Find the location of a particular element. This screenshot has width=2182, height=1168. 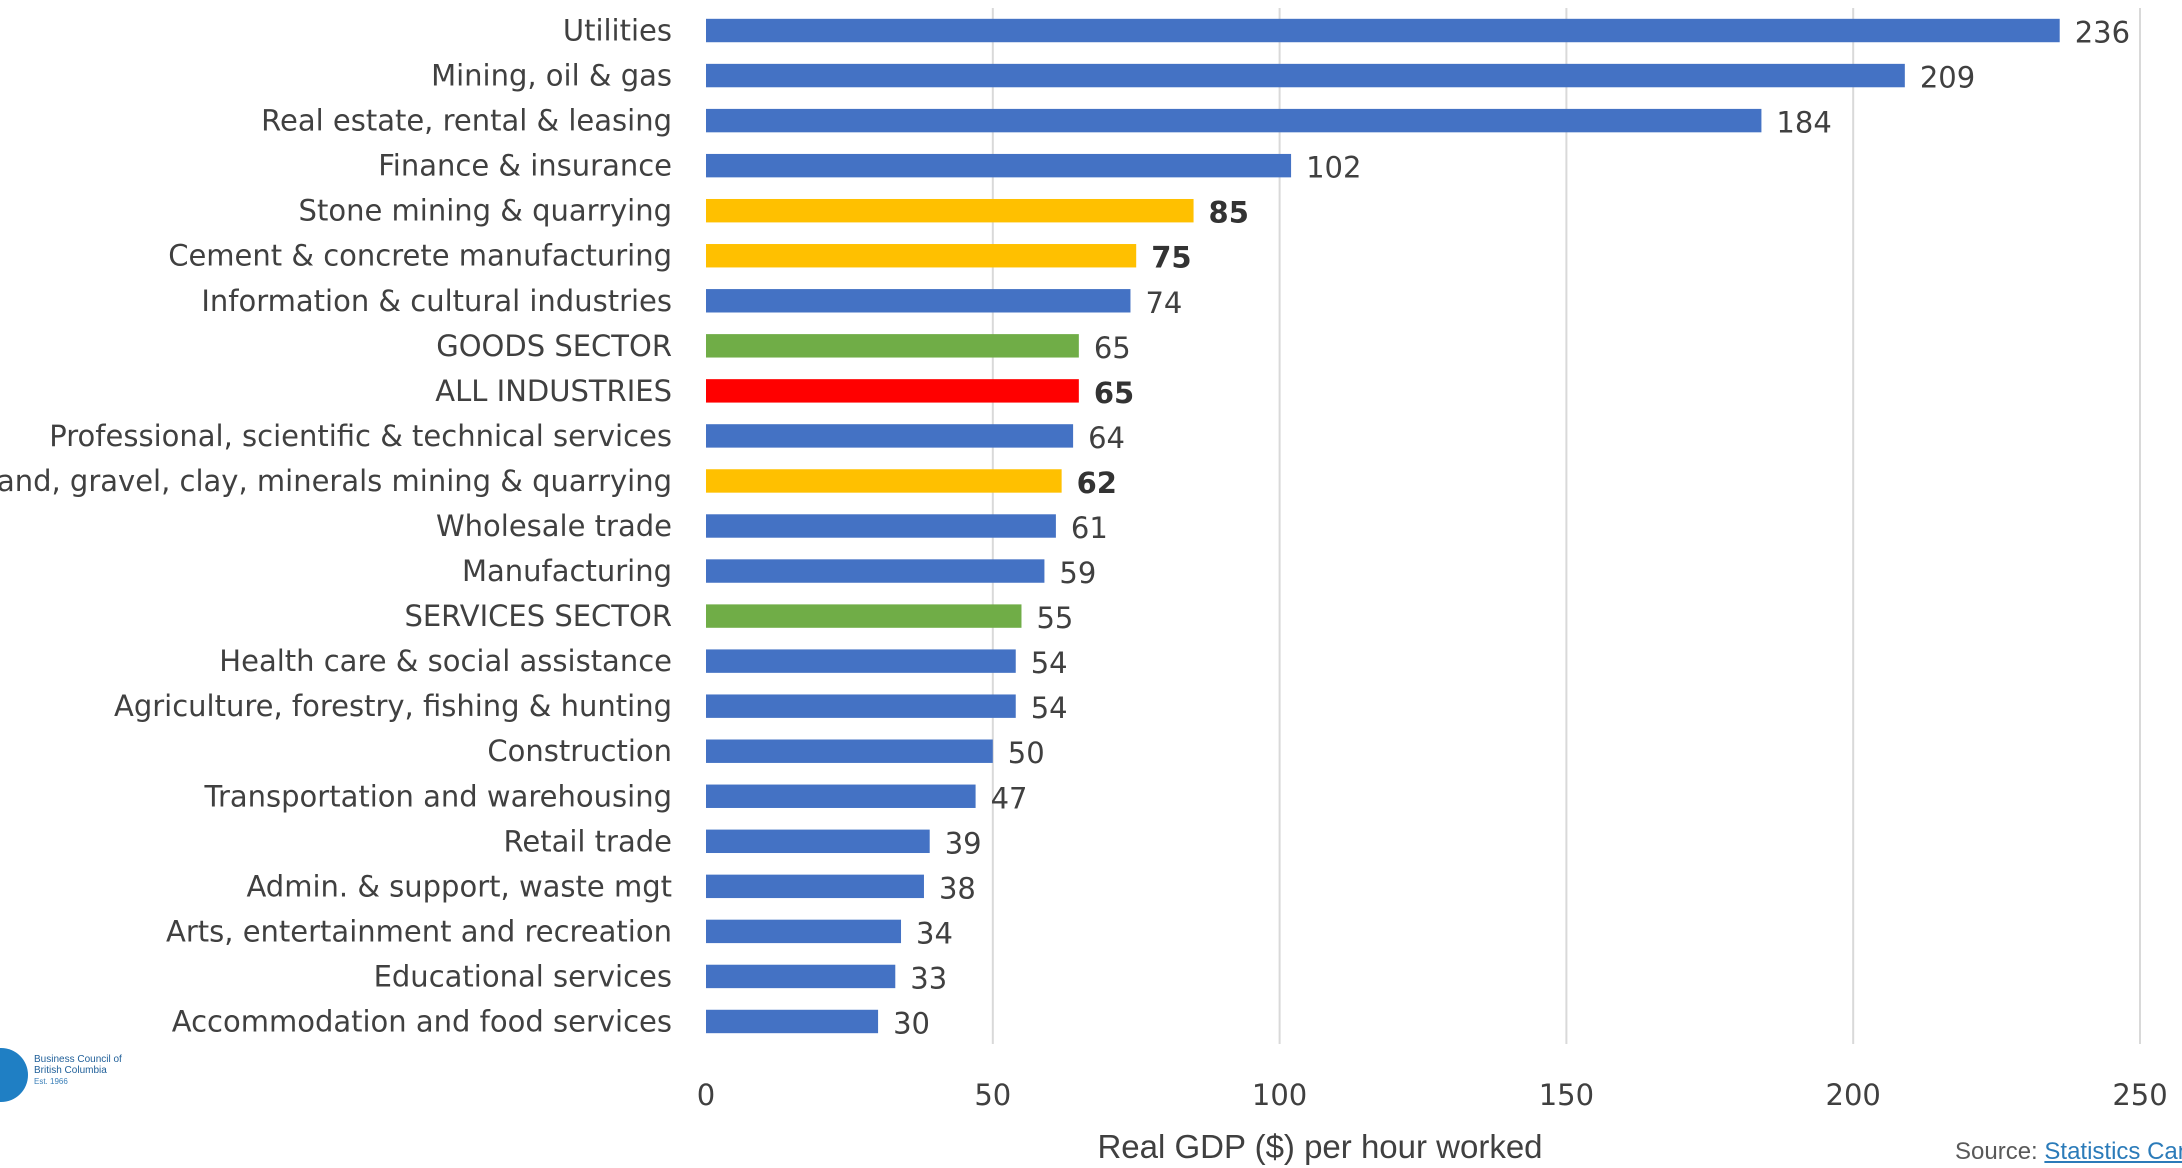

x-tick-label: 150 is located at coordinates (1566, 1095).